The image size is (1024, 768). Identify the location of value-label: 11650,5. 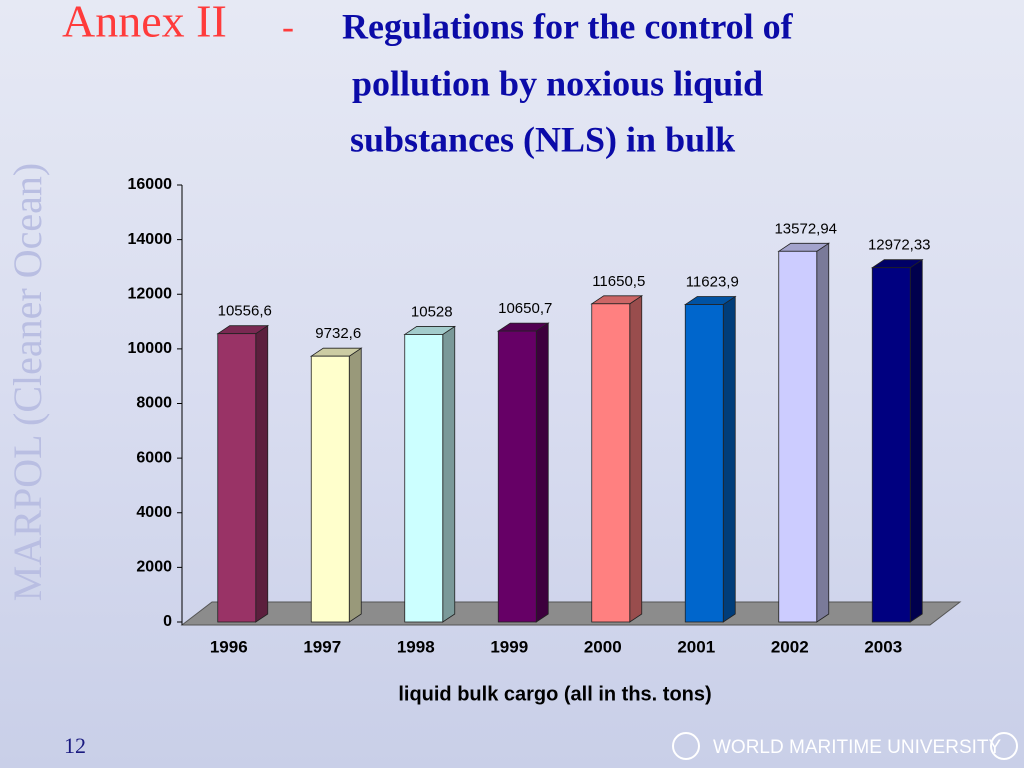
(618, 281).